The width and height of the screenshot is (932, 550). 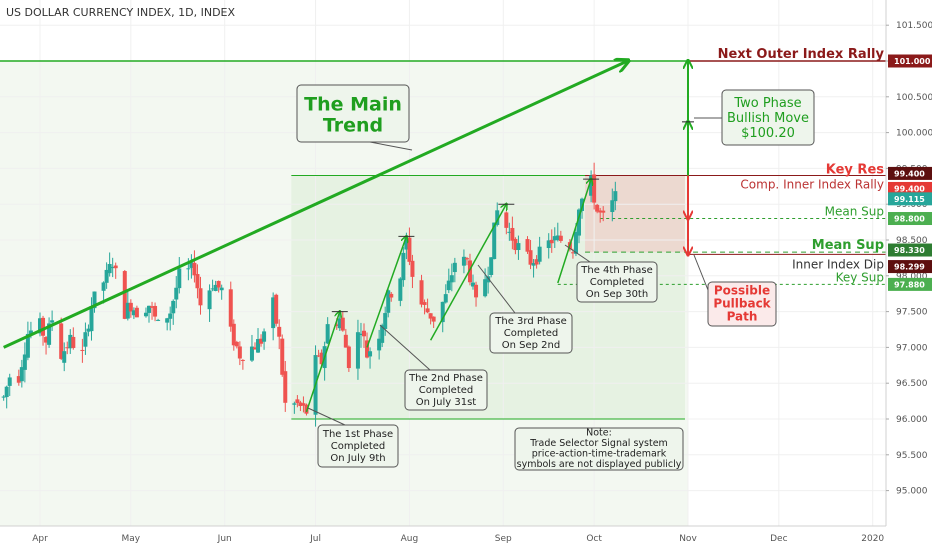 What do you see at coordinates (742, 291) in the screenshot?
I see `pullback-callout-text: Possible` at bounding box center [742, 291].